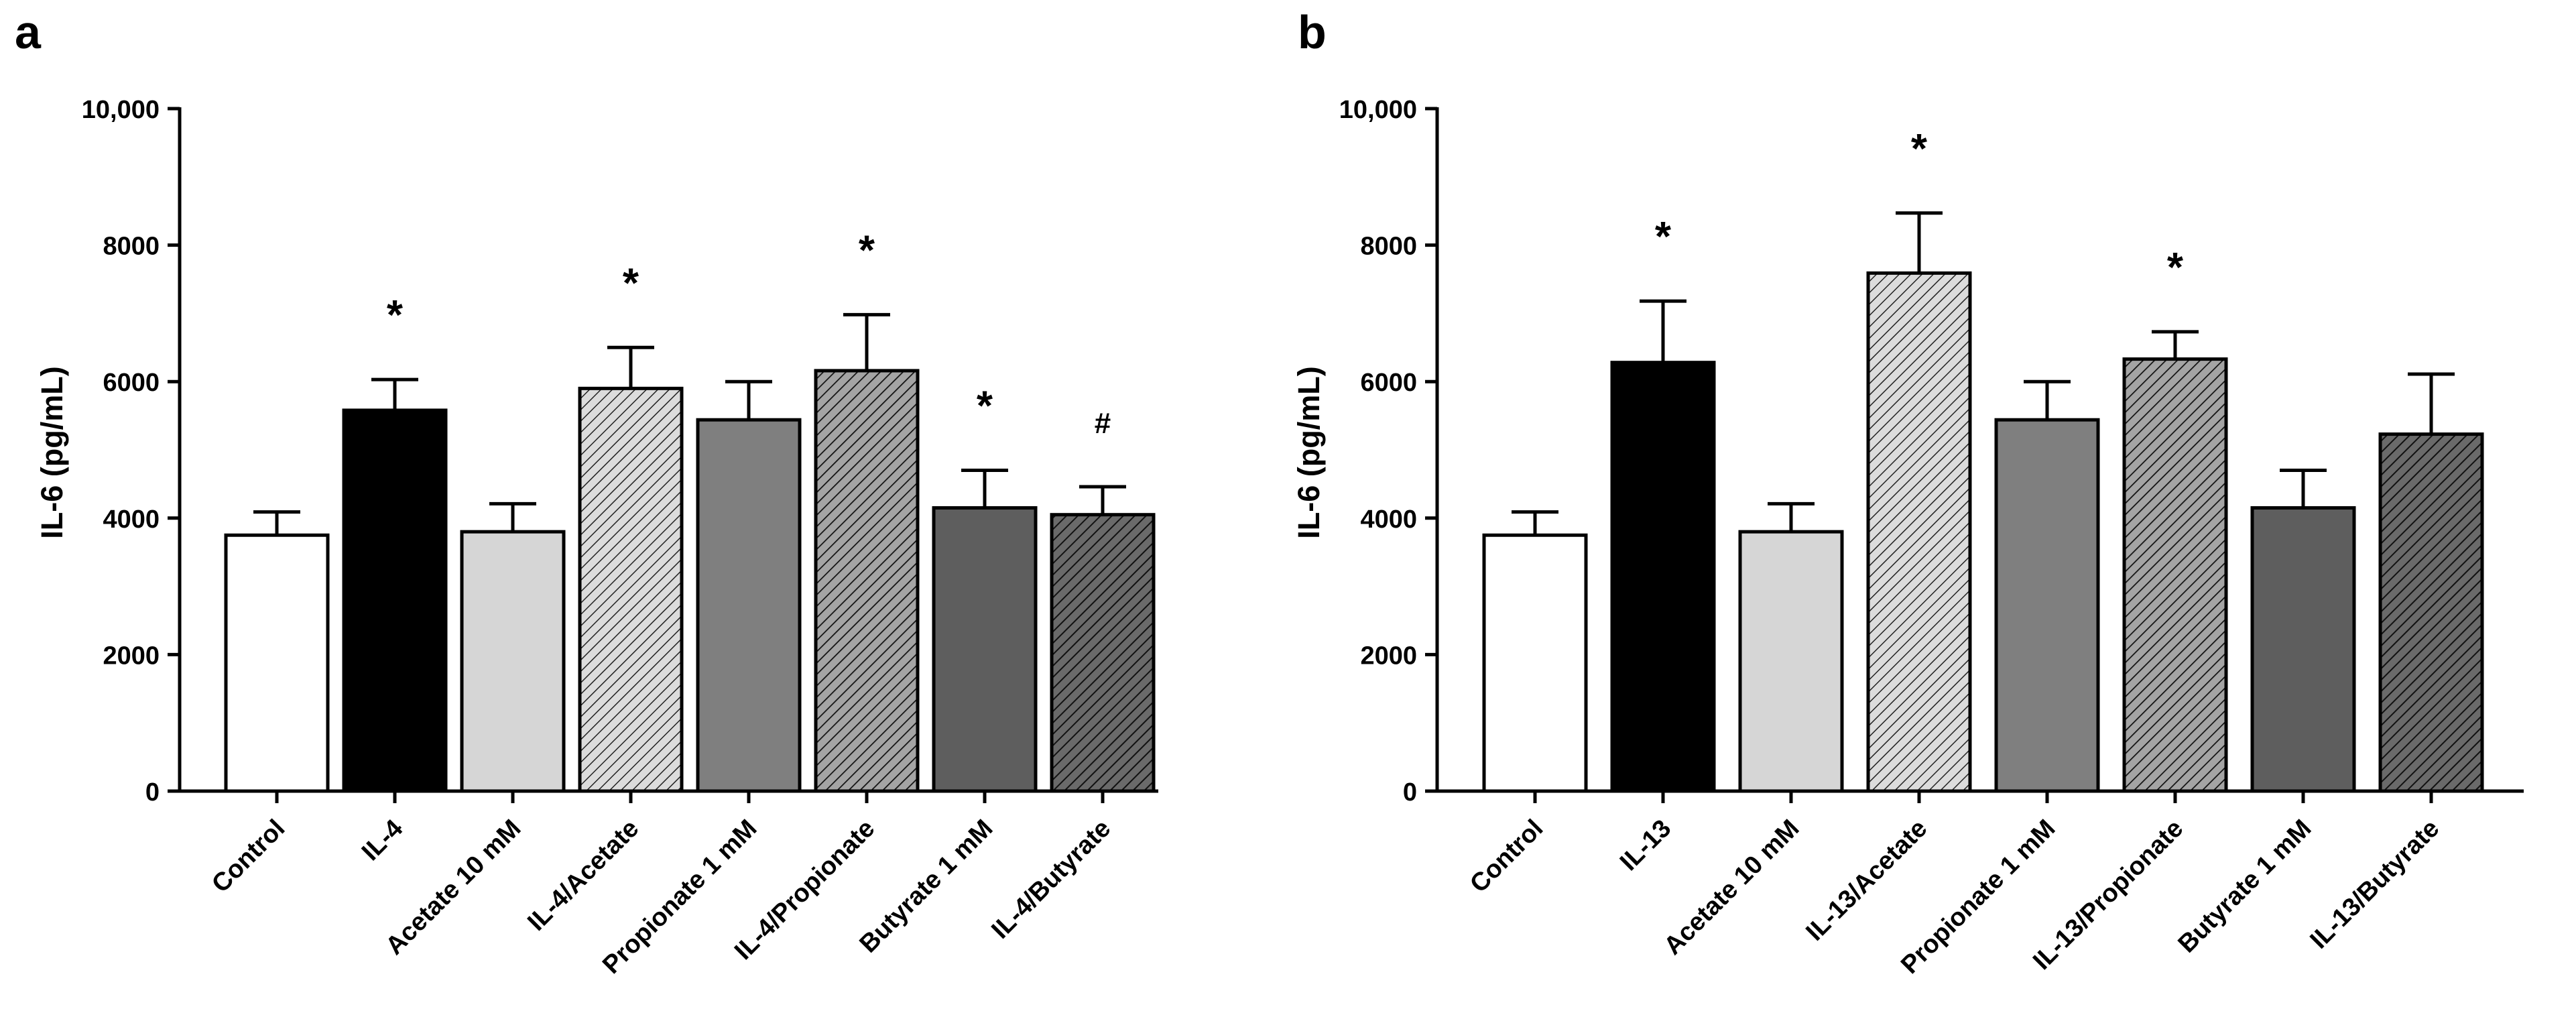  Describe the element at coordinates (1867, 881) in the screenshot. I see `x-tick-label: IL-13/Acetate` at that location.